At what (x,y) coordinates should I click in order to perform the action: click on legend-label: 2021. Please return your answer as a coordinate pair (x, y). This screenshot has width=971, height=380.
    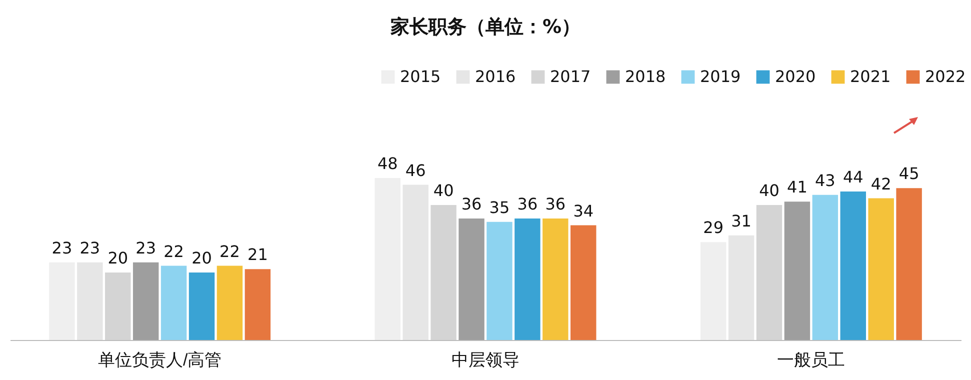
    Looking at the image, I should click on (870, 76).